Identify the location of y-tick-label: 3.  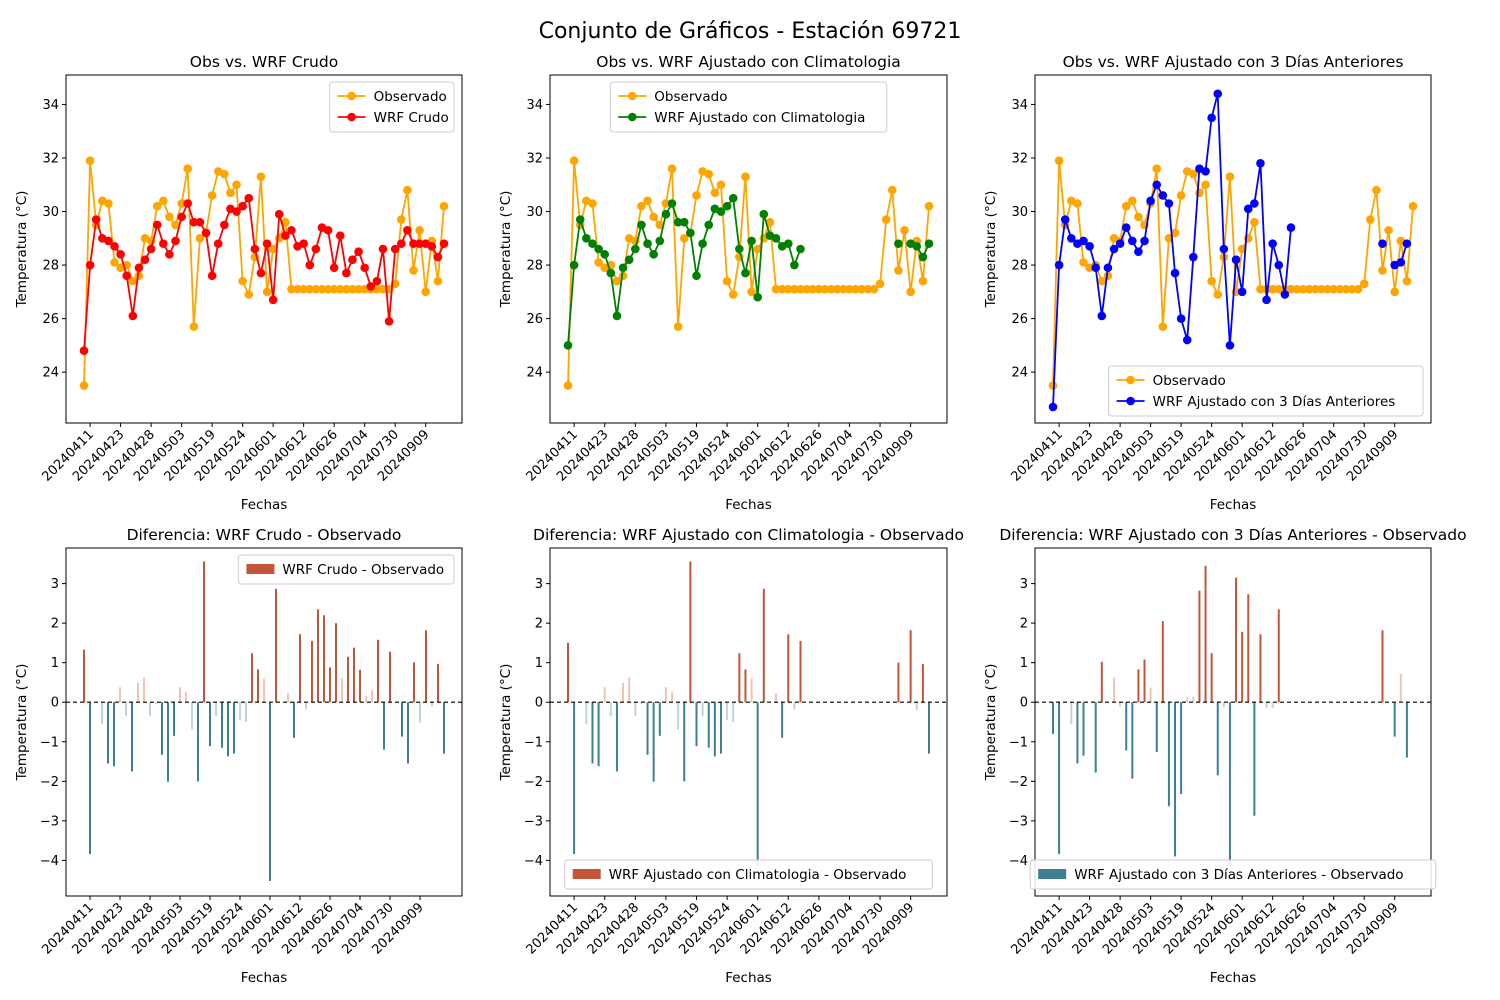
(55, 584).